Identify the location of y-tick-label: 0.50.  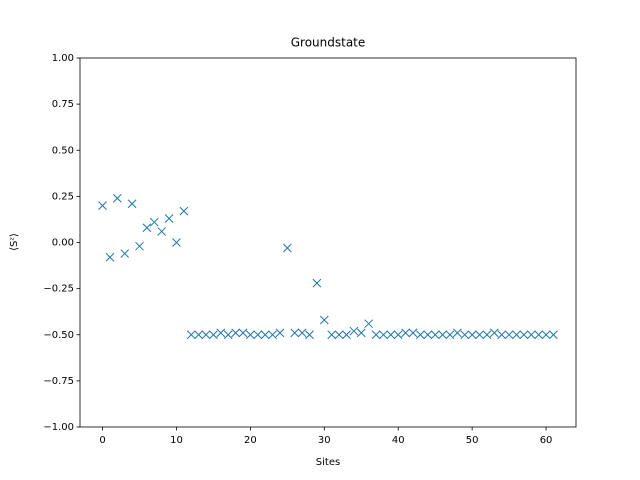
(63, 150).